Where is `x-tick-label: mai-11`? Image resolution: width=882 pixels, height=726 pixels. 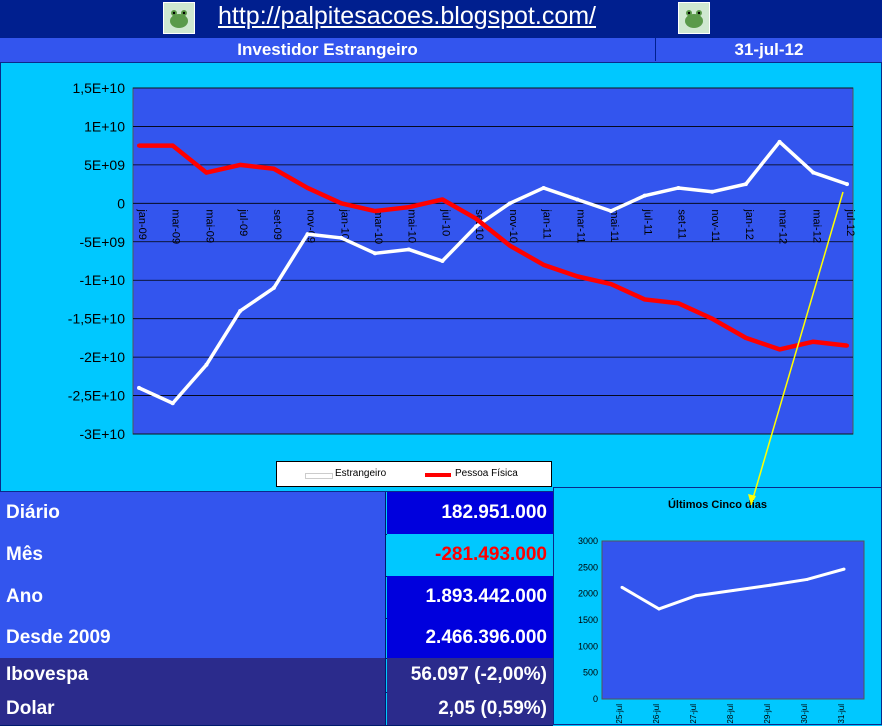 x-tick-label: mai-11 is located at coordinates (614, 225).